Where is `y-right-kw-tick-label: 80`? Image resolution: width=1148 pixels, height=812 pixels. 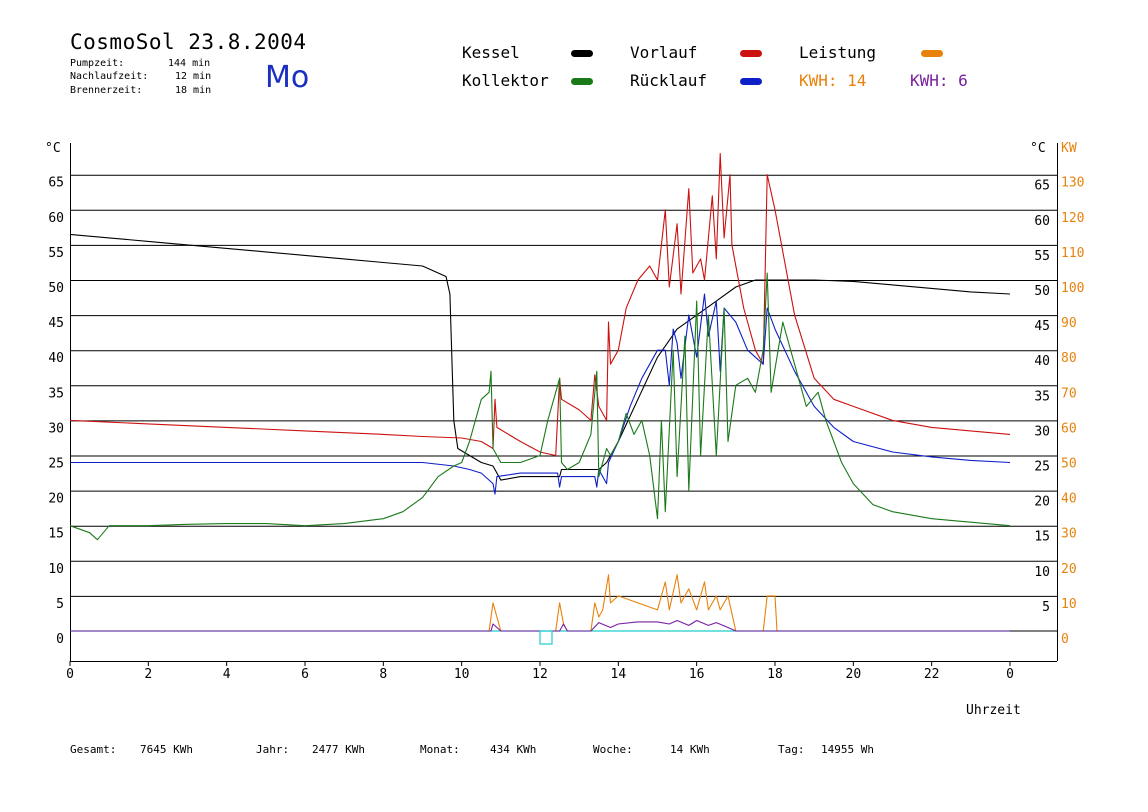 y-right-kw-tick-label: 80 is located at coordinates (1069, 358).